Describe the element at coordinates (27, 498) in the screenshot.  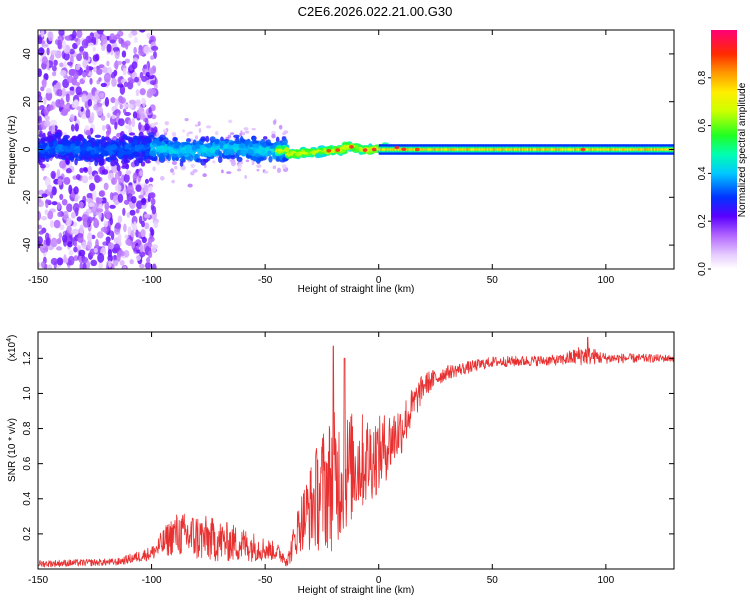
I see `y-tick-label: 0.4` at that location.